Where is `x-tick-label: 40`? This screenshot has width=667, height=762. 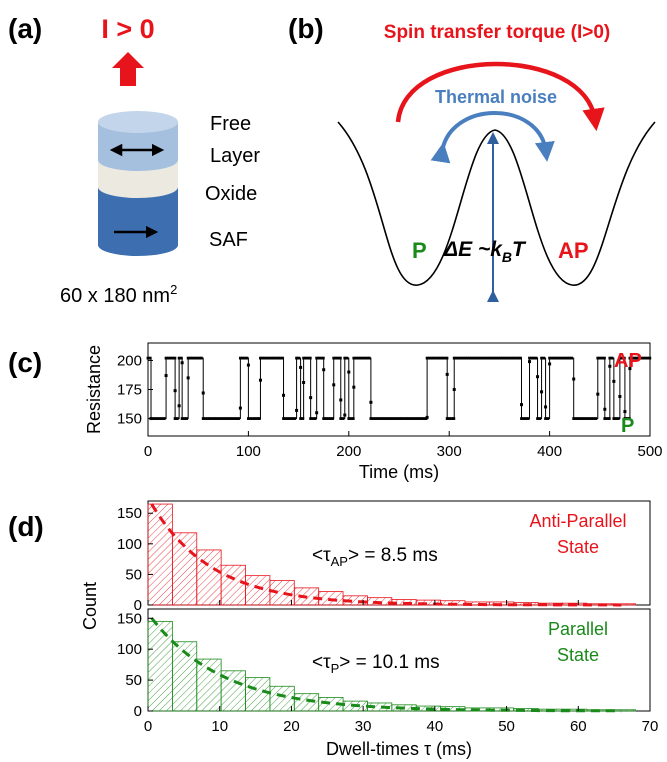 x-tick-label: 40 is located at coordinates (435, 726).